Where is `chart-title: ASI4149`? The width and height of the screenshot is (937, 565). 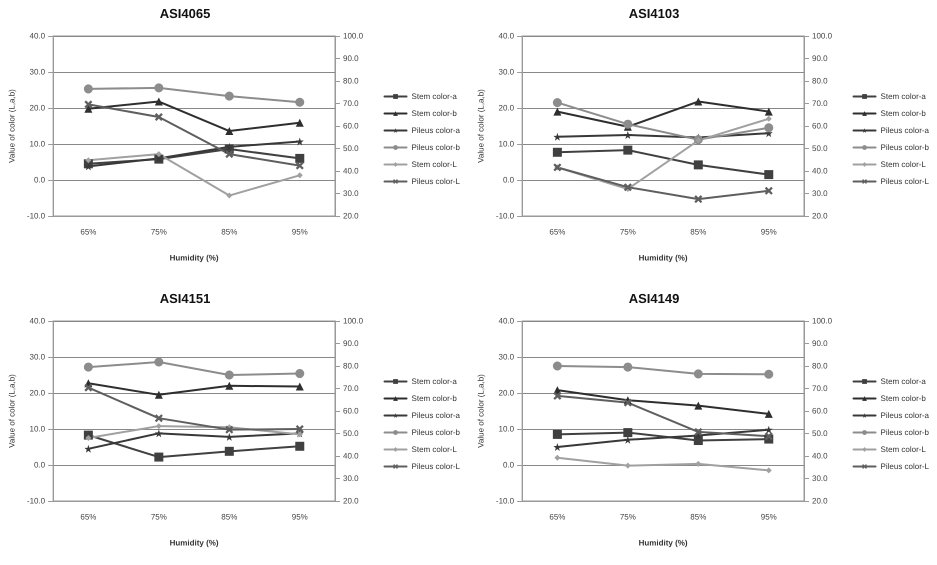 chart-title: ASI4149 is located at coordinates (654, 298).